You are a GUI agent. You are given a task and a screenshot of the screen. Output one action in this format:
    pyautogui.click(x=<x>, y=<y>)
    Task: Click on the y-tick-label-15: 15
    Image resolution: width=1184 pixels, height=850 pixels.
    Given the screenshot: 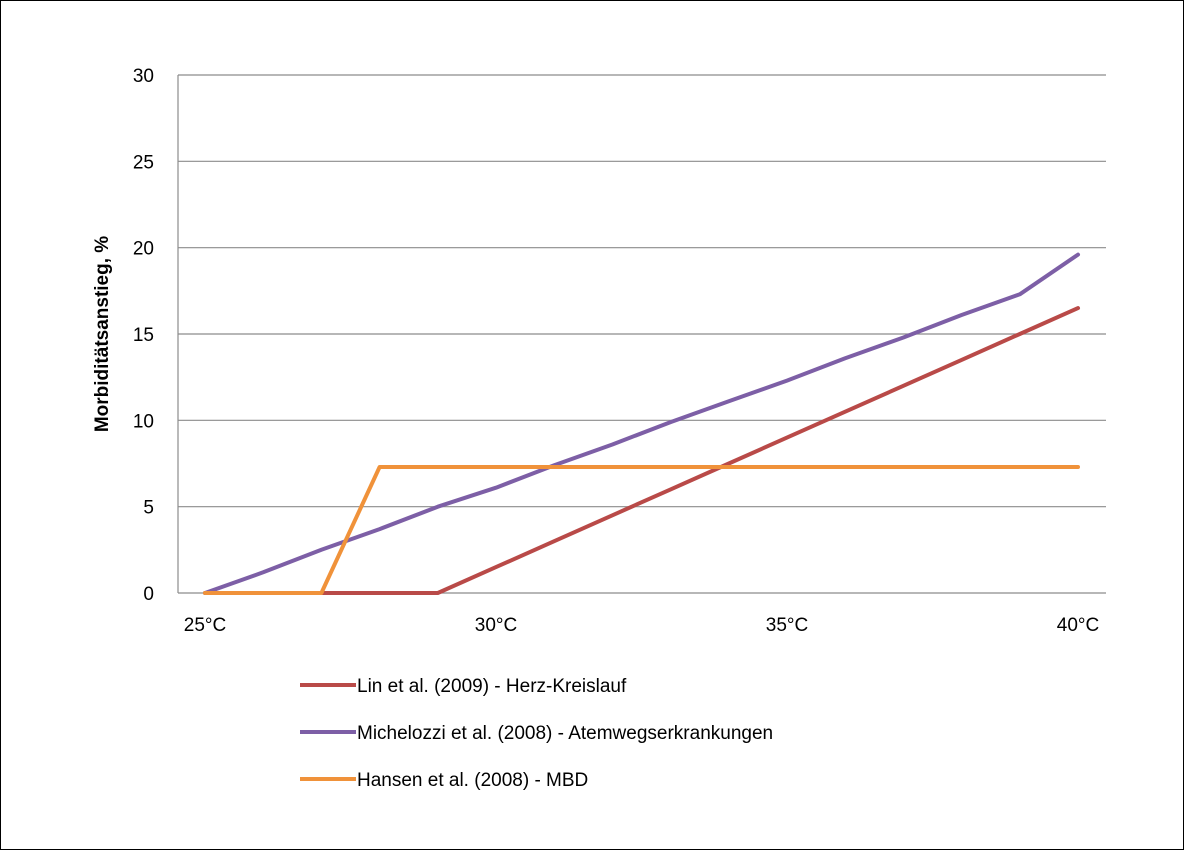 What is the action you would take?
    pyautogui.click(x=143, y=335)
    